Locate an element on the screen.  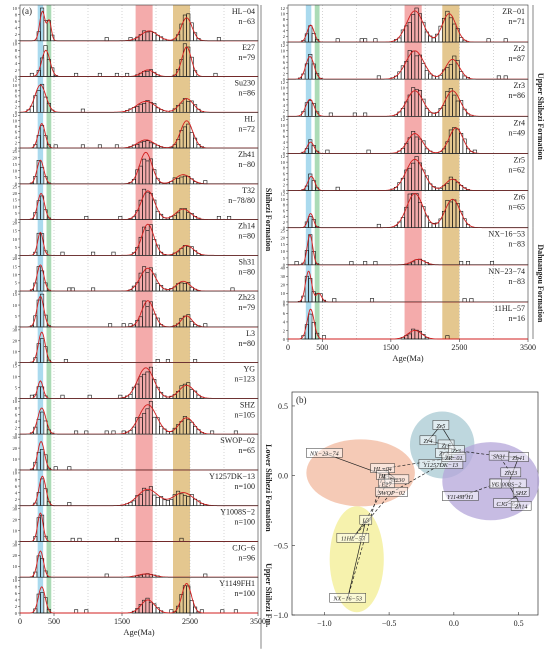
sample-count: n=100 is located at coordinates (244, 522).